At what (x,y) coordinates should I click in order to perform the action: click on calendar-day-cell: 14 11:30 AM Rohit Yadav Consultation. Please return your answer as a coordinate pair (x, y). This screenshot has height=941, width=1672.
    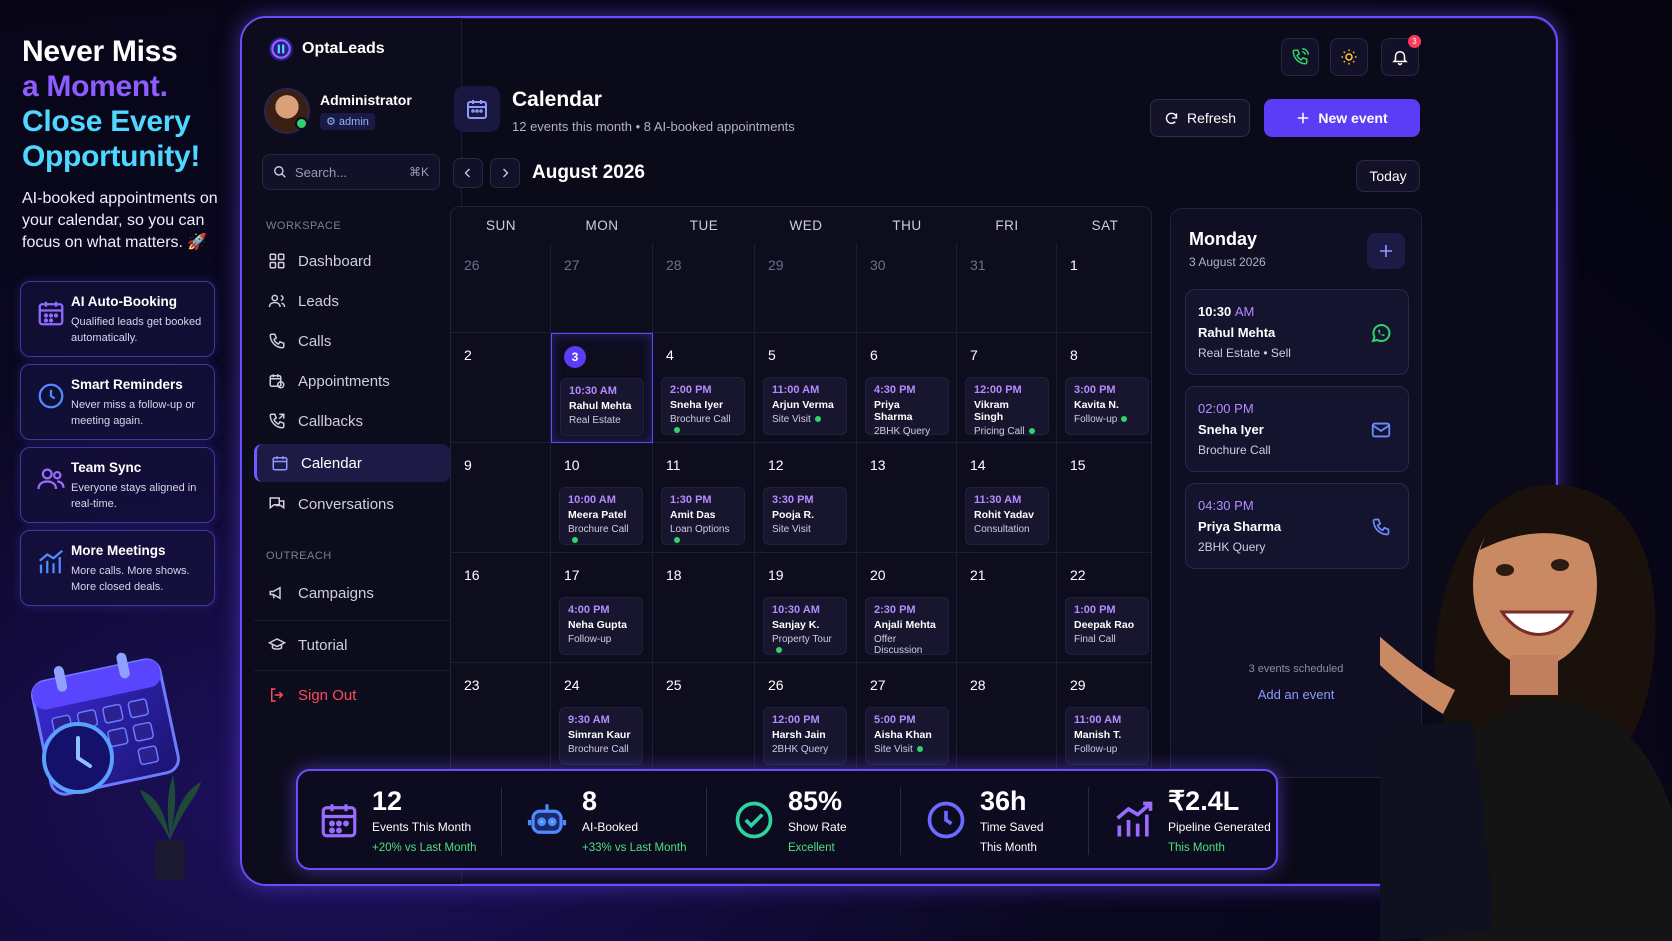
    Looking at the image, I should click on (1007, 498).